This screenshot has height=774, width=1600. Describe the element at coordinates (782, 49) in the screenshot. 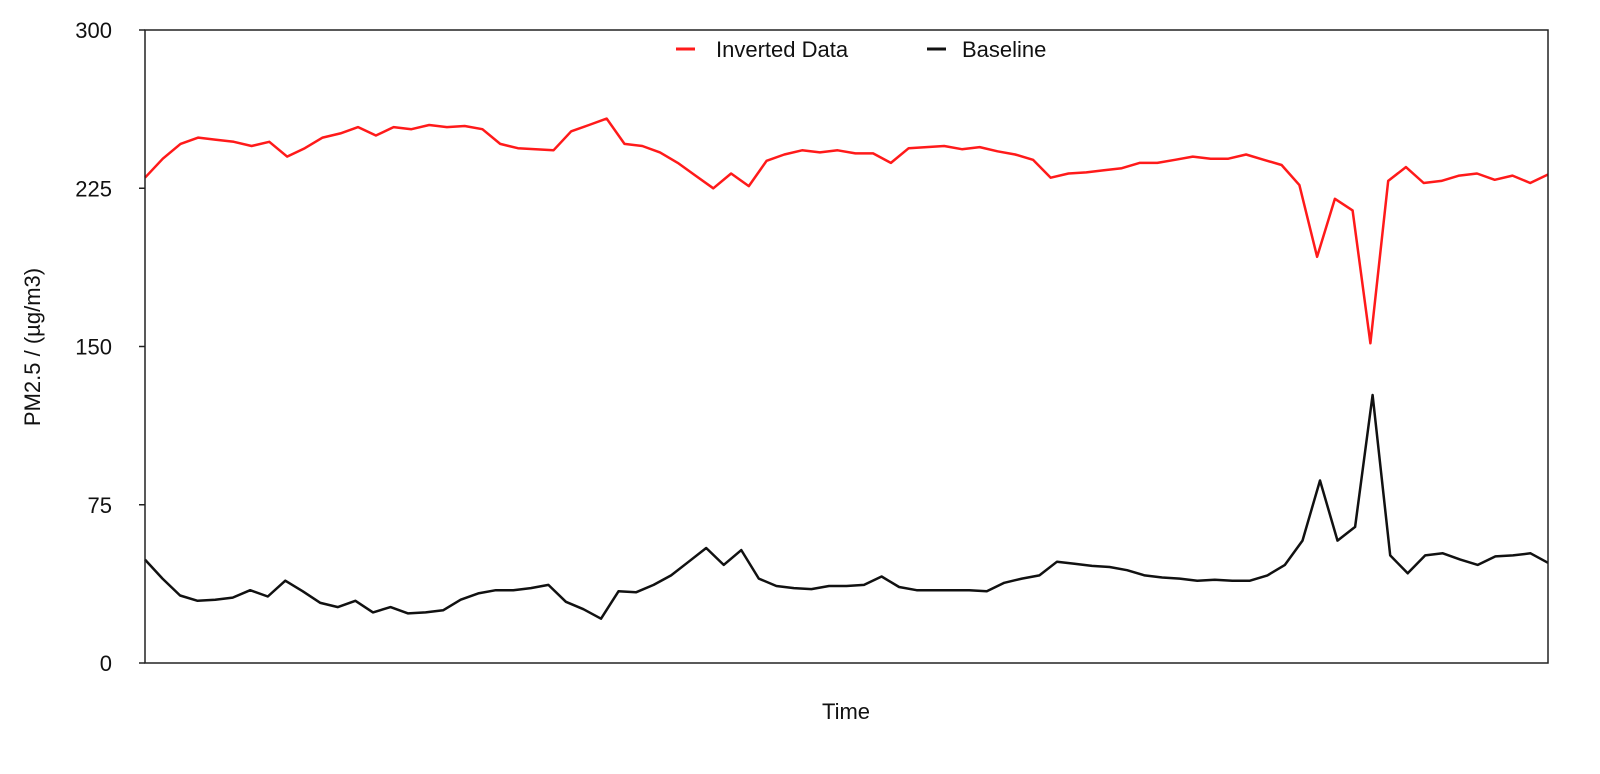

I see `legend-label-inverted-data: Inverted Data` at that location.